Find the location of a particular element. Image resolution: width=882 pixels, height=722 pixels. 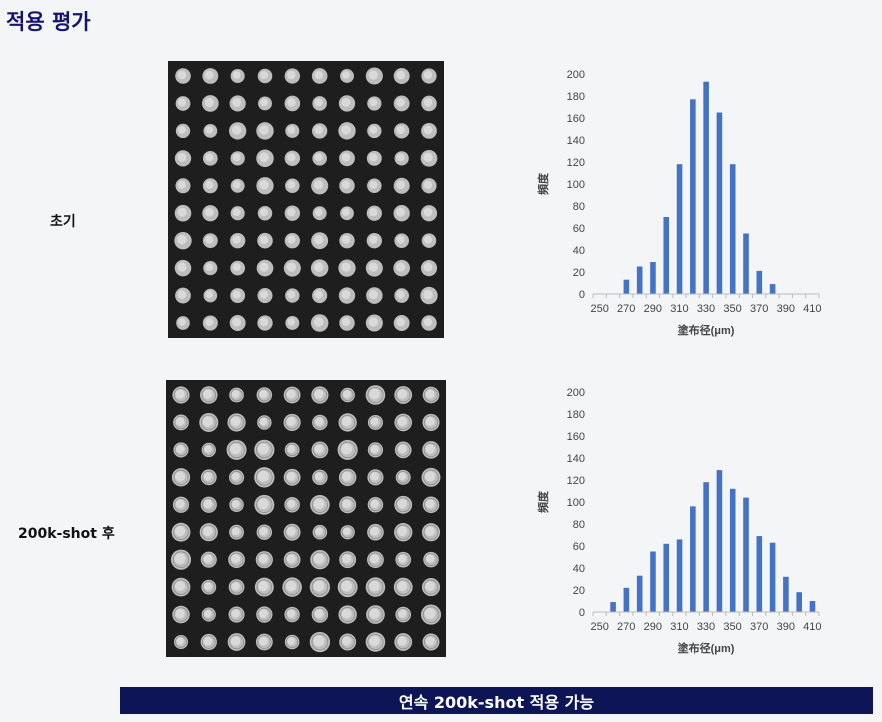

page-title: 적용 평가 is located at coordinates (48, 22).